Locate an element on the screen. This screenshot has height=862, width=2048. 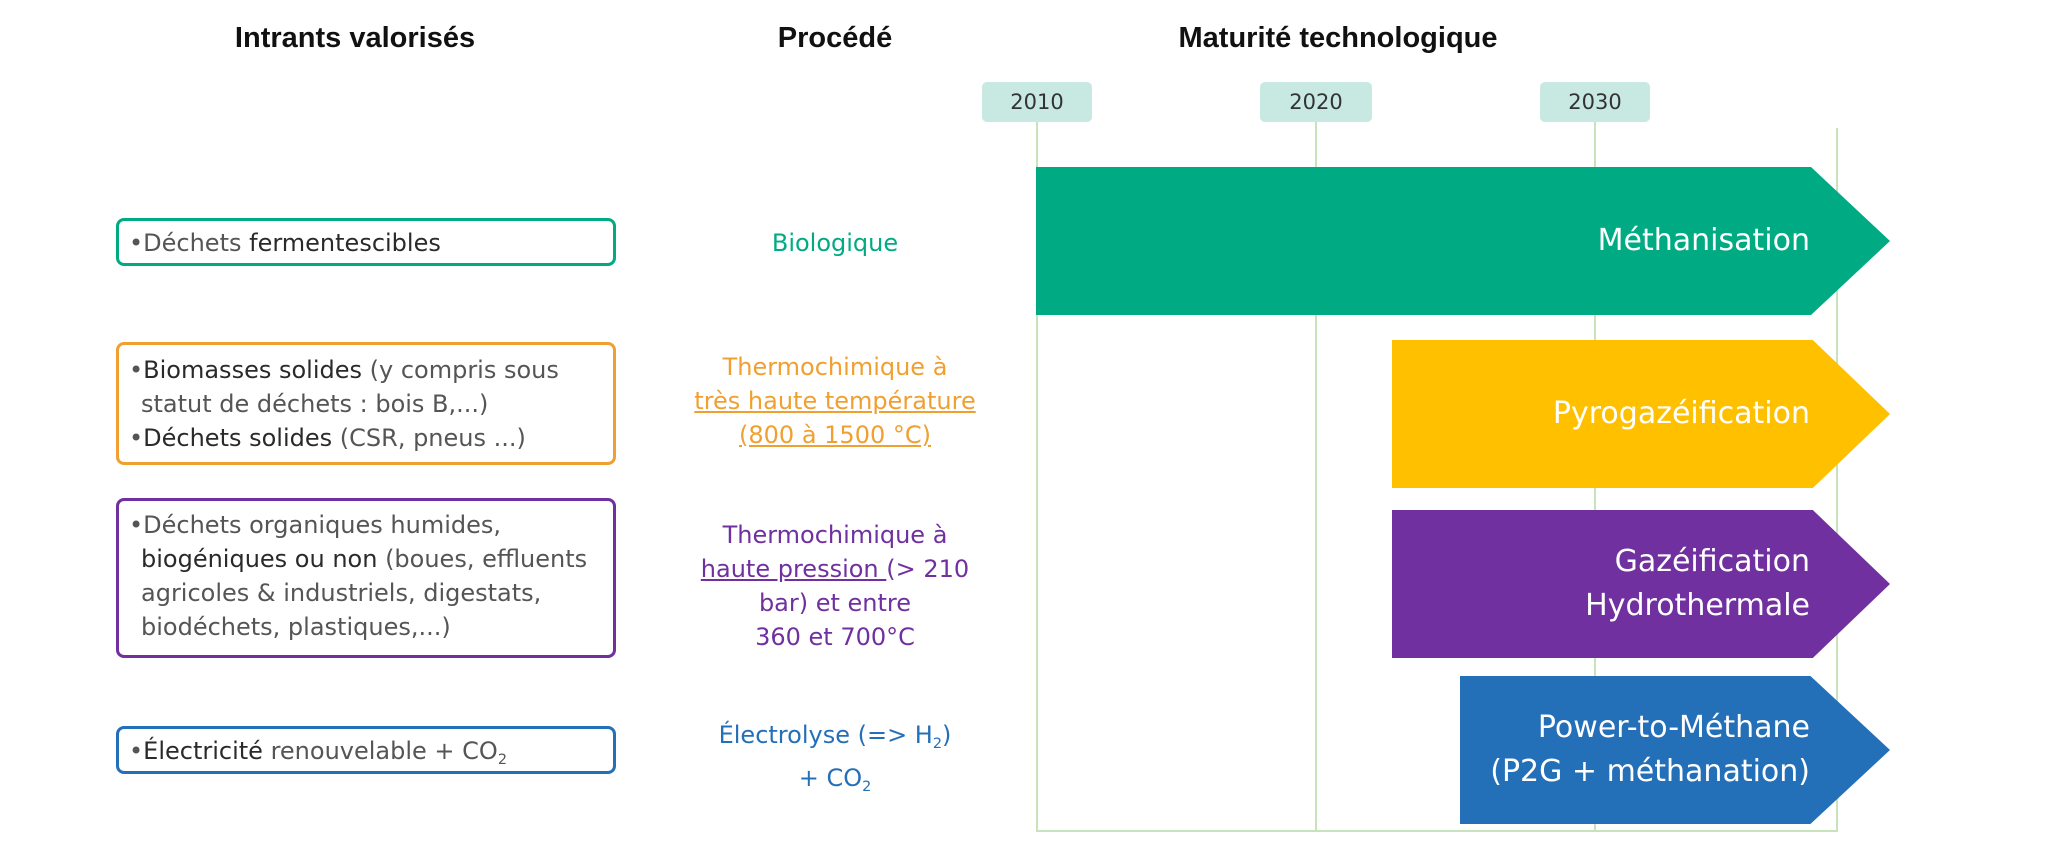
arrow-label-line2: (P2G + méthanation) is located at coordinates (1650, 771).